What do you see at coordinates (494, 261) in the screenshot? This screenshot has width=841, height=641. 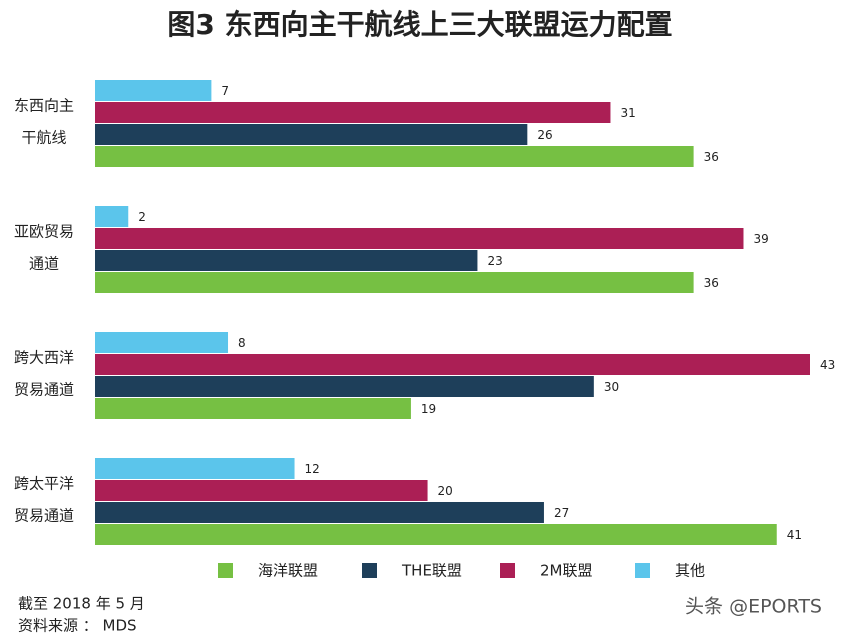 I see `value-label: 23` at bounding box center [494, 261].